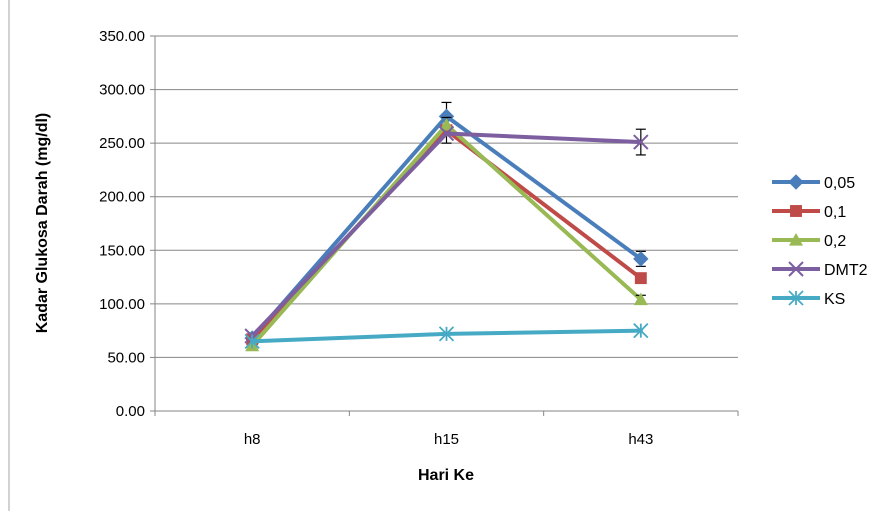  What do you see at coordinates (122, 143) in the screenshot?
I see `y-tick-label: 250.00` at bounding box center [122, 143].